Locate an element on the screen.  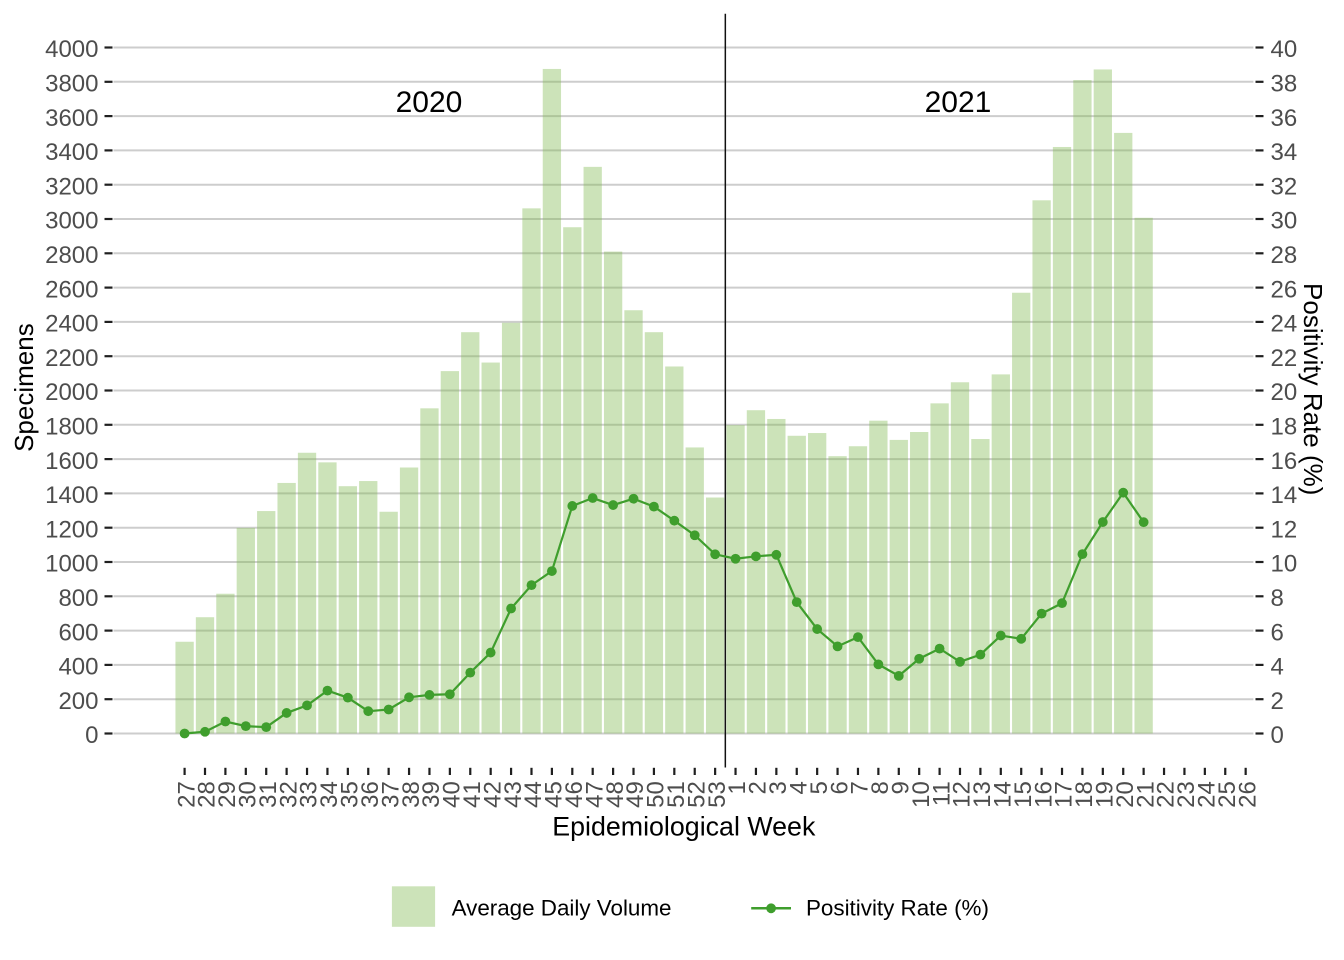
svg-text: 17 is located at coordinates (1064, 794).